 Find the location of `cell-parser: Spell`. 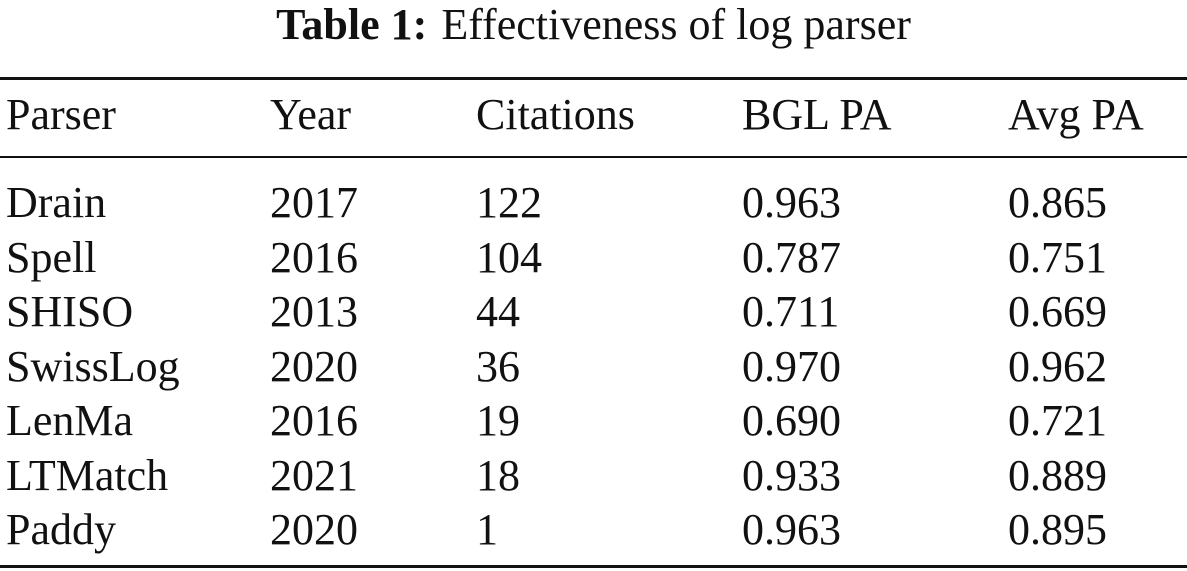

cell-parser: Spell is located at coordinates (51, 257).